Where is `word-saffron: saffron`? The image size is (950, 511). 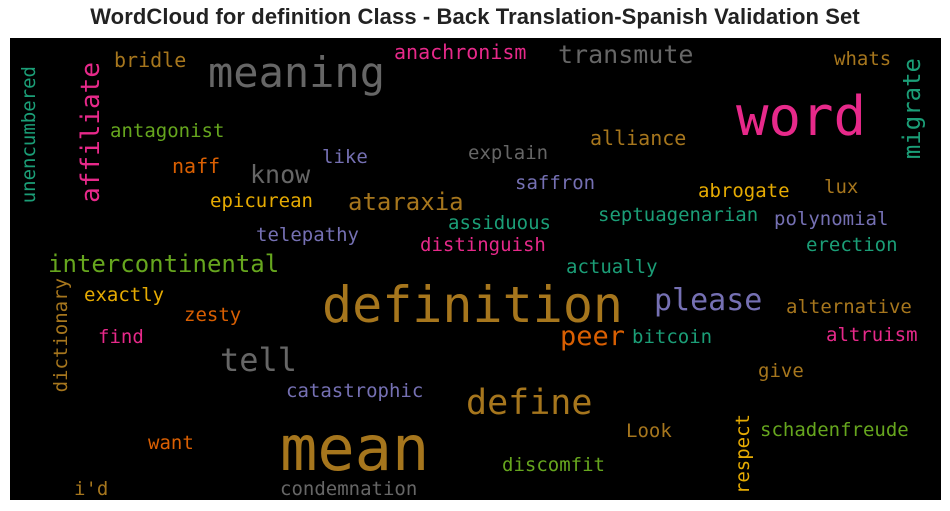
word-saffron: saffron is located at coordinates (555, 183).